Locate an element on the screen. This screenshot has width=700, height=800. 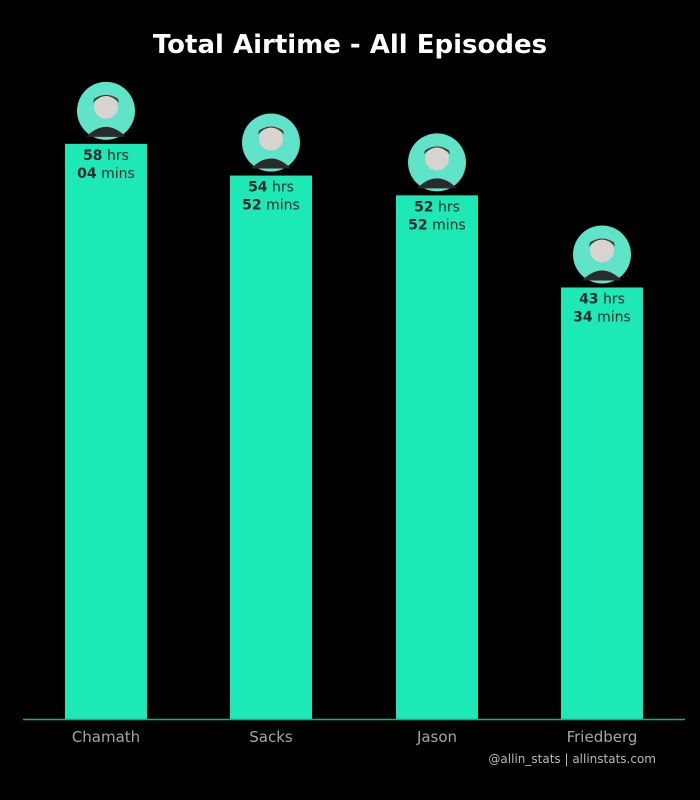
value-label-hours: 58 hrs is located at coordinates (106, 156).